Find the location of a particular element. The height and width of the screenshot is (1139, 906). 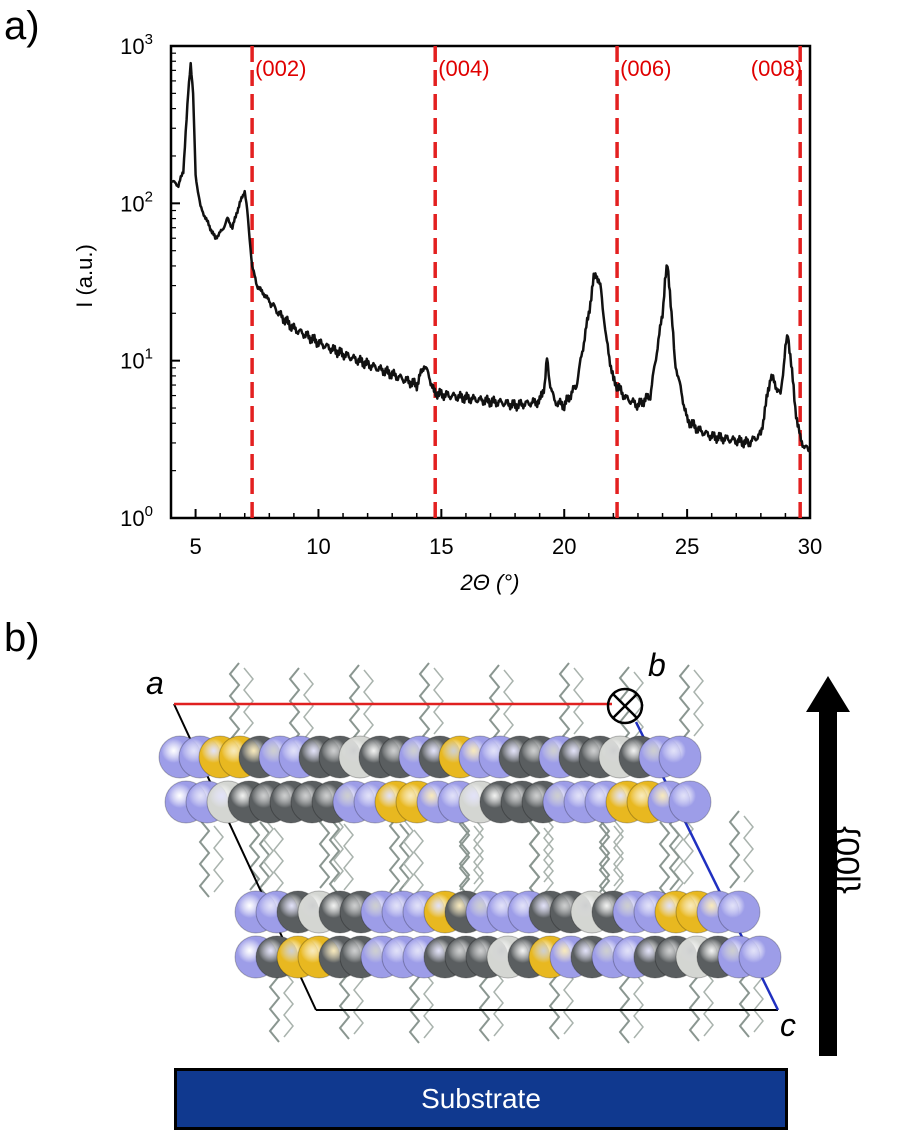

x-tick-label: 25 is located at coordinates (687, 546).